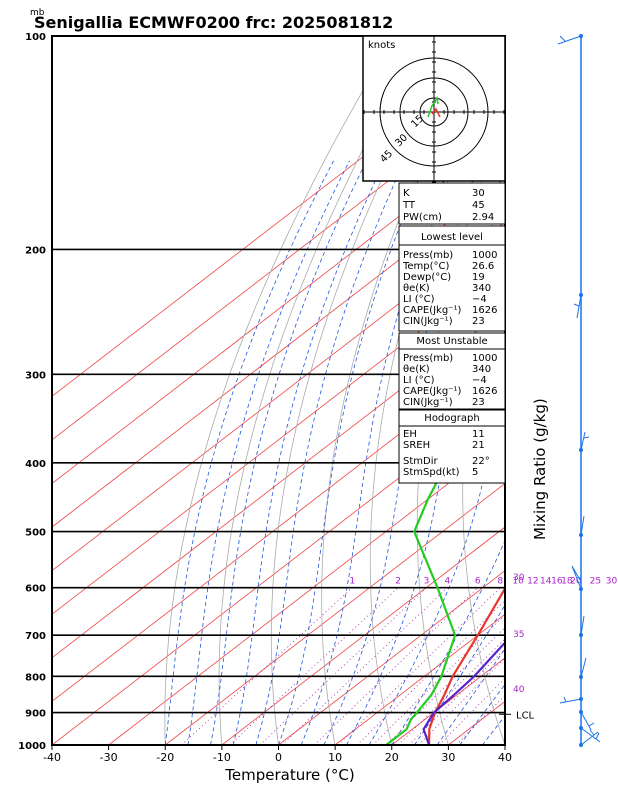 The width and height of the screenshot is (618, 800). I want to click on x-tick-label: 10, so click(335, 757).